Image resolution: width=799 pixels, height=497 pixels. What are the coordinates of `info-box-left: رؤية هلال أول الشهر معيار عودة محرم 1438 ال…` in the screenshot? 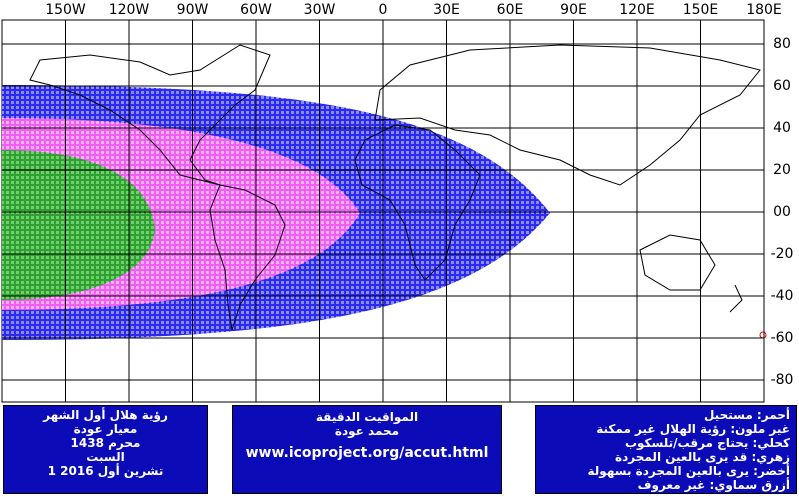 It's located at (105, 449).